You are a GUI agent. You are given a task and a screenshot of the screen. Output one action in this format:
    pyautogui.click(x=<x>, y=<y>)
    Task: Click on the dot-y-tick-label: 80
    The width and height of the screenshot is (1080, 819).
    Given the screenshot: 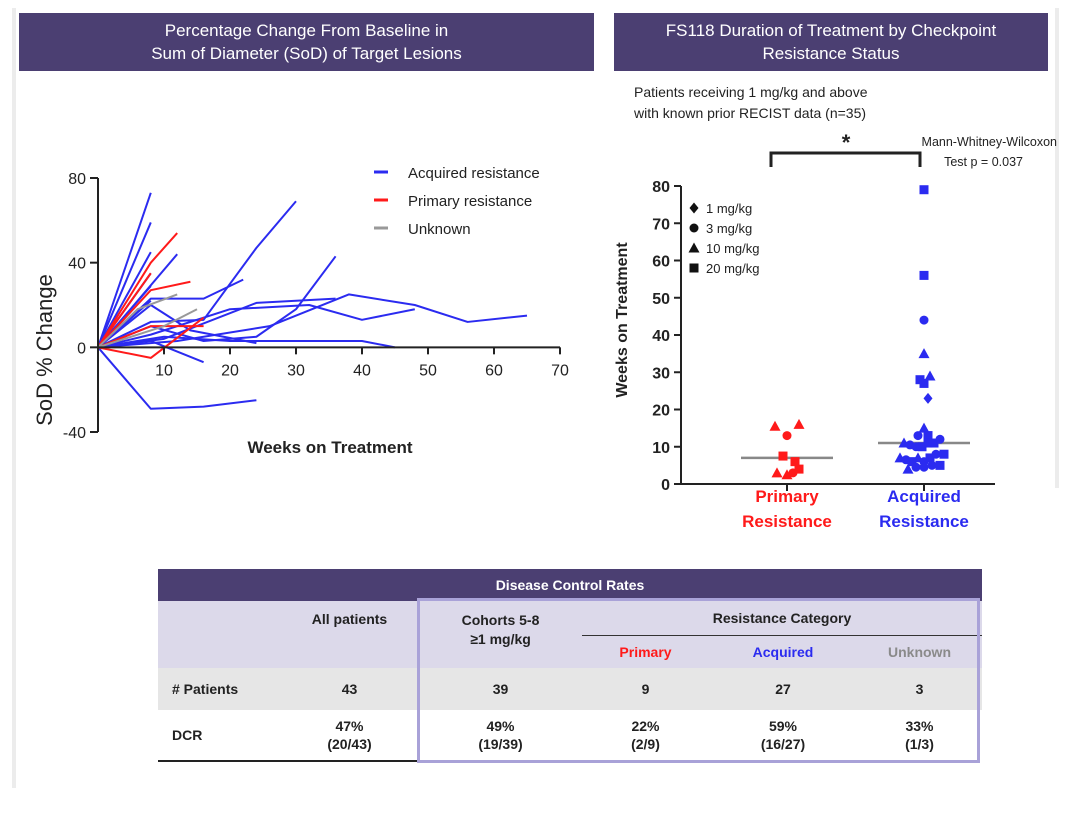 What is the action you would take?
    pyautogui.click(x=661, y=187)
    